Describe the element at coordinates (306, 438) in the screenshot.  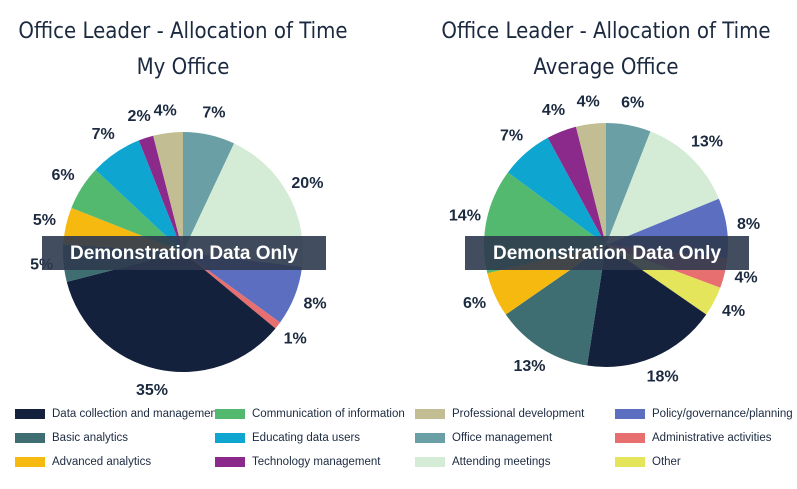
I see `legend-label: Educating data users` at that location.